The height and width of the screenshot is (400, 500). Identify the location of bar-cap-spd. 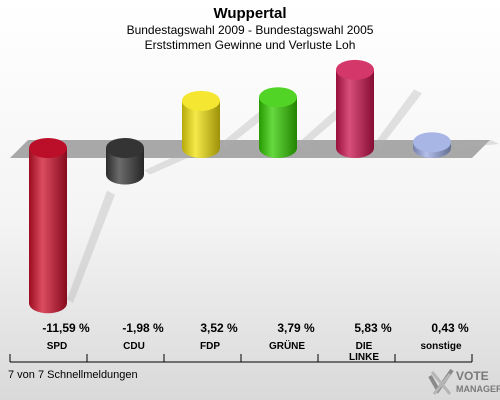
(48, 148).